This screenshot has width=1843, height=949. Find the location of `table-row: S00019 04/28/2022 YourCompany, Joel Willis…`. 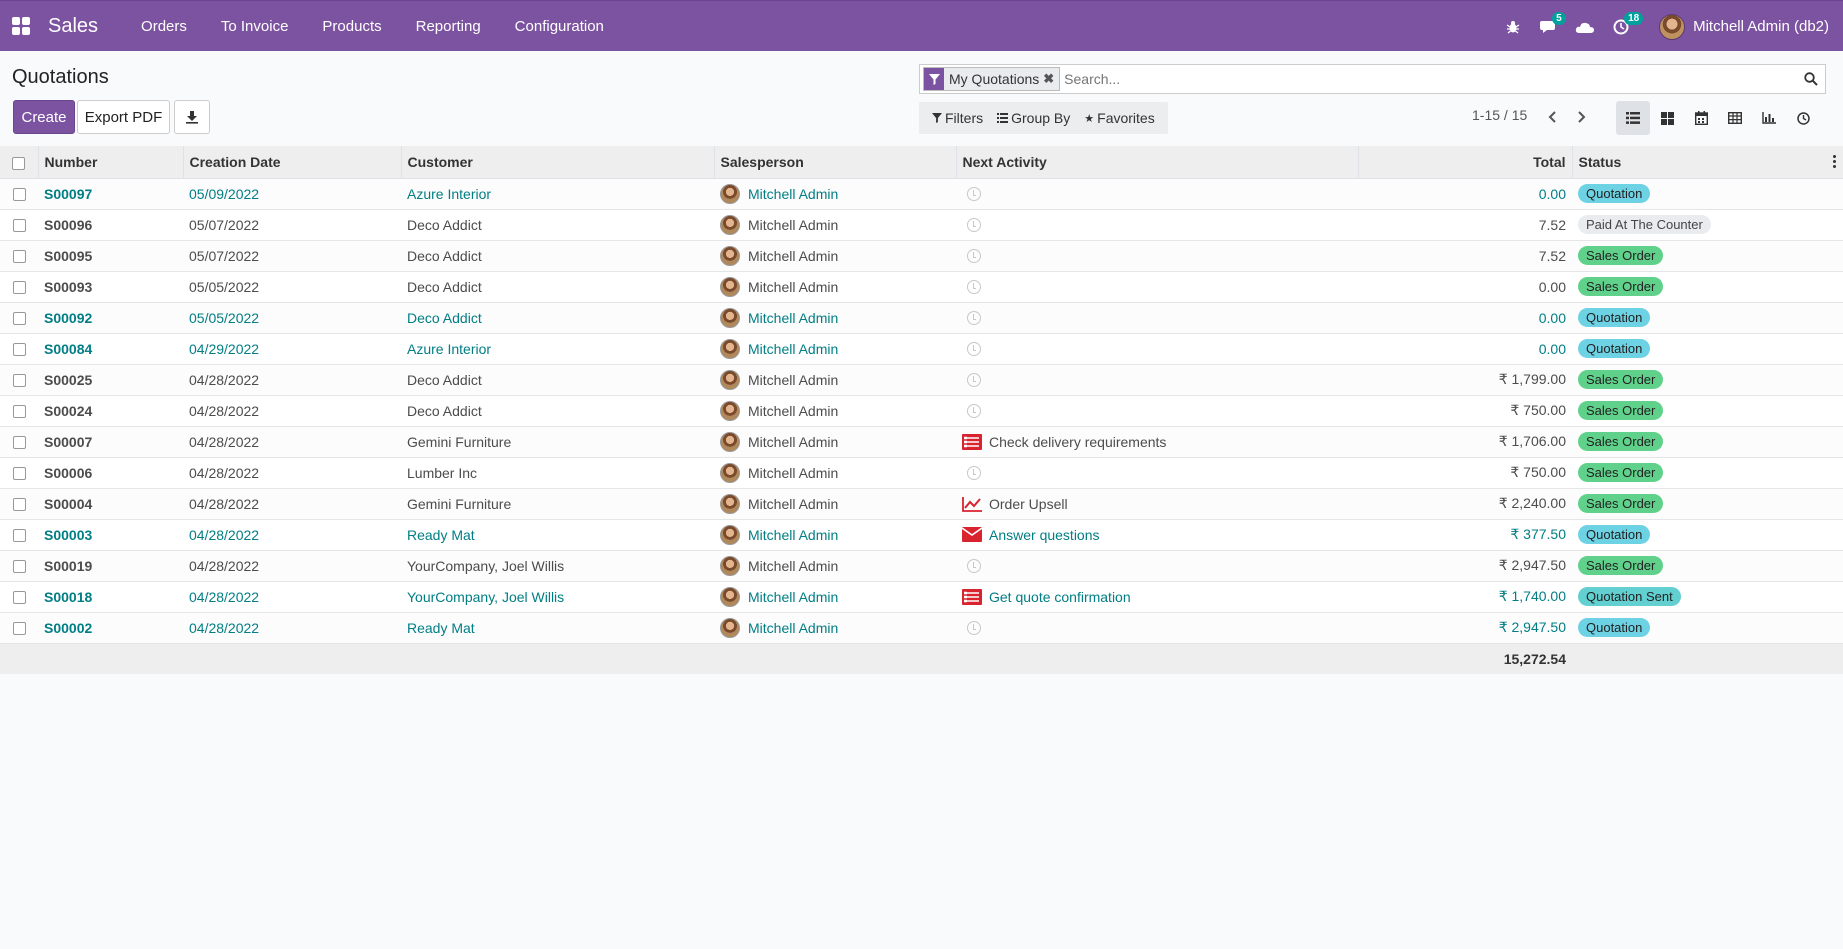

table-row: S00019 04/28/2022 YourCompany, Joel Willis… is located at coordinates (921, 566).